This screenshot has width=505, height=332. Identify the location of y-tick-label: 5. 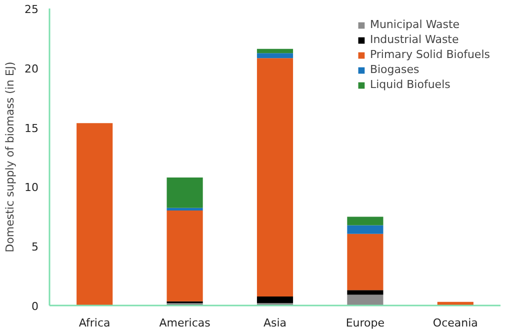
(35, 247).